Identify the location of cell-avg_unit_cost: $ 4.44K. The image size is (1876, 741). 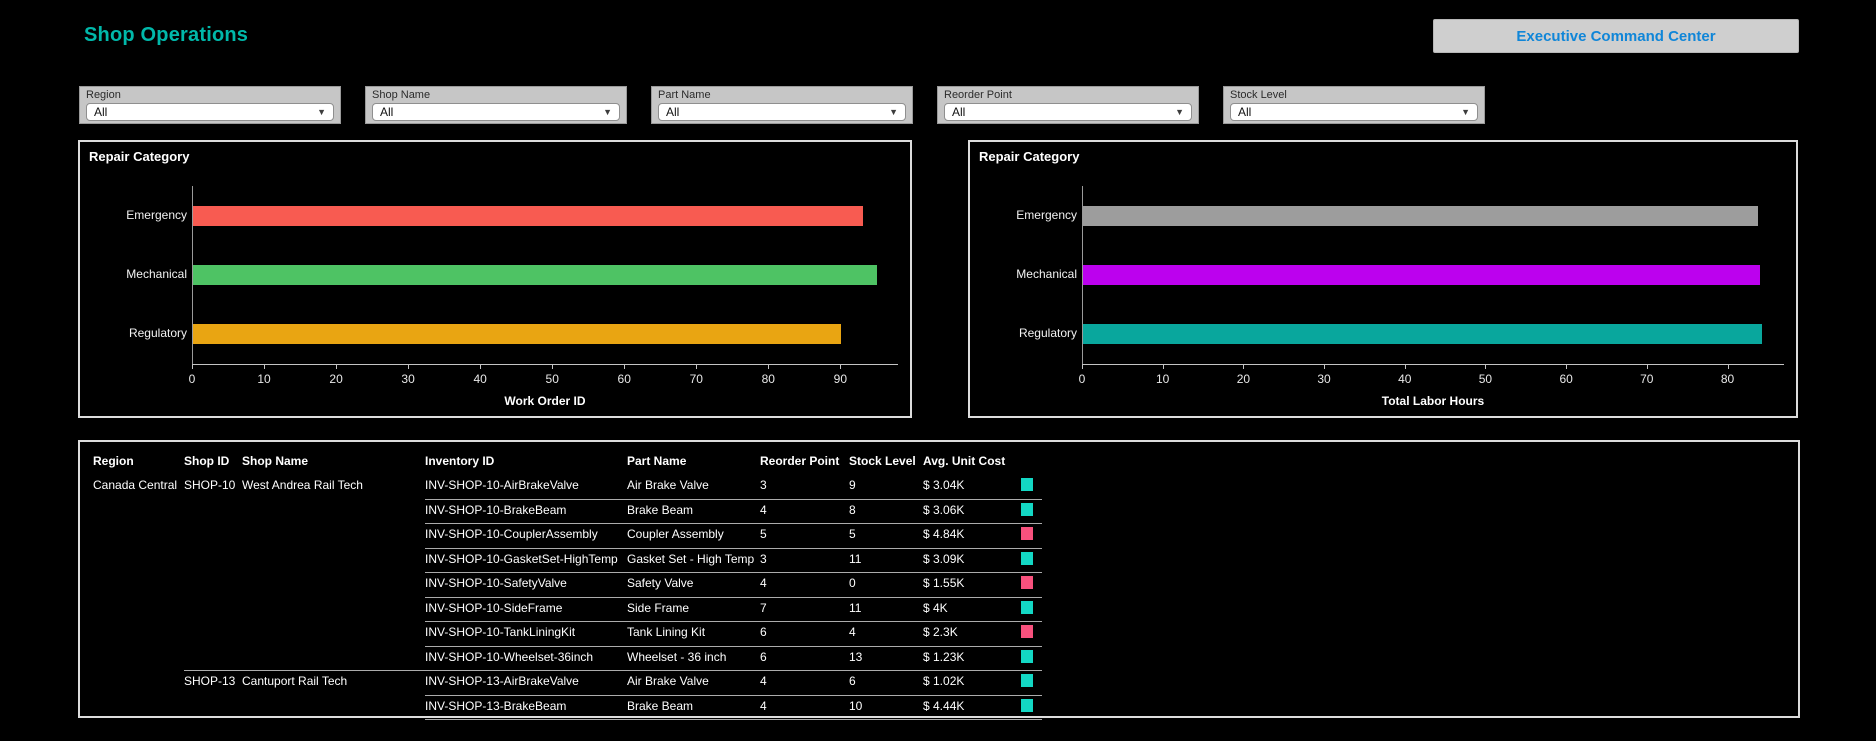
(944, 705).